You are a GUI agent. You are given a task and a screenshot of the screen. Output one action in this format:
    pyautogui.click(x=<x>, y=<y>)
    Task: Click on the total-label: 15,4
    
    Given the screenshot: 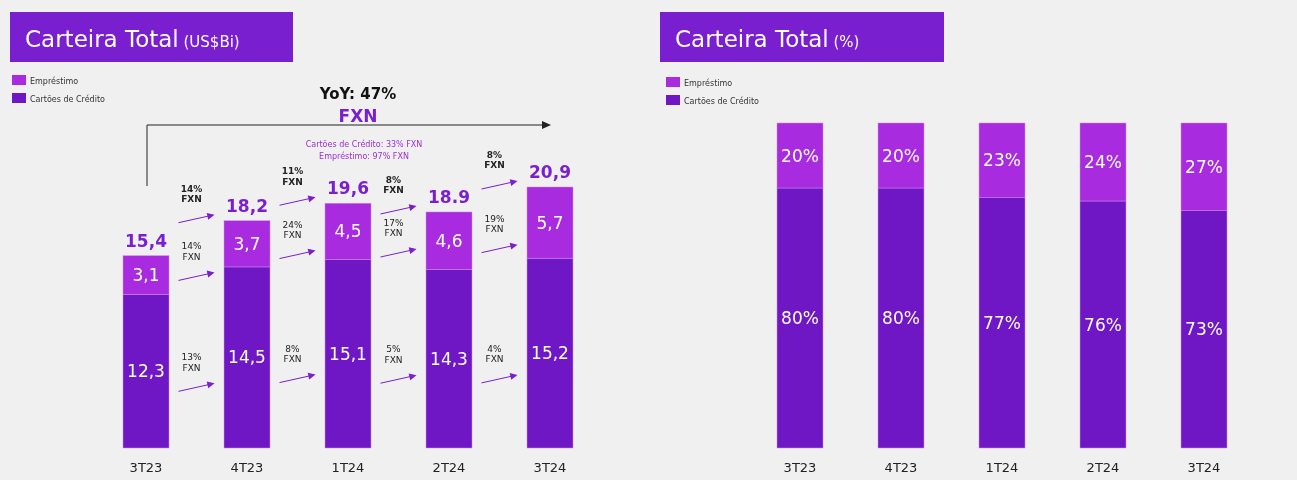 What is the action you would take?
    pyautogui.click(x=146, y=240)
    